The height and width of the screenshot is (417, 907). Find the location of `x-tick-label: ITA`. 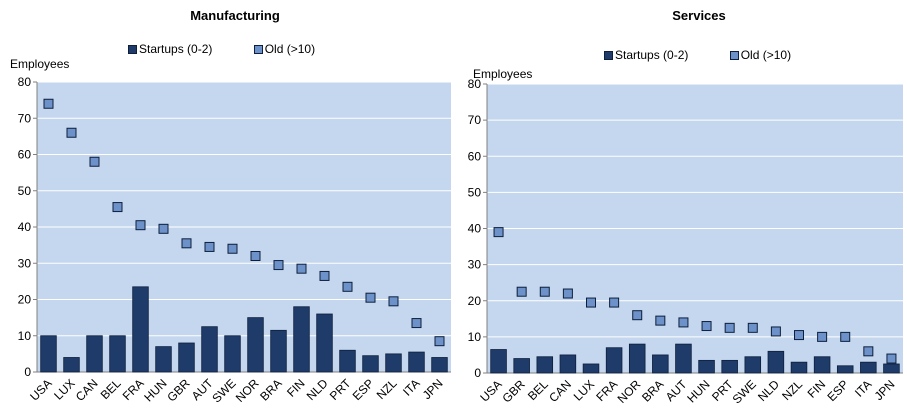

x-tick-label: ITA is located at coordinates (411, 387).